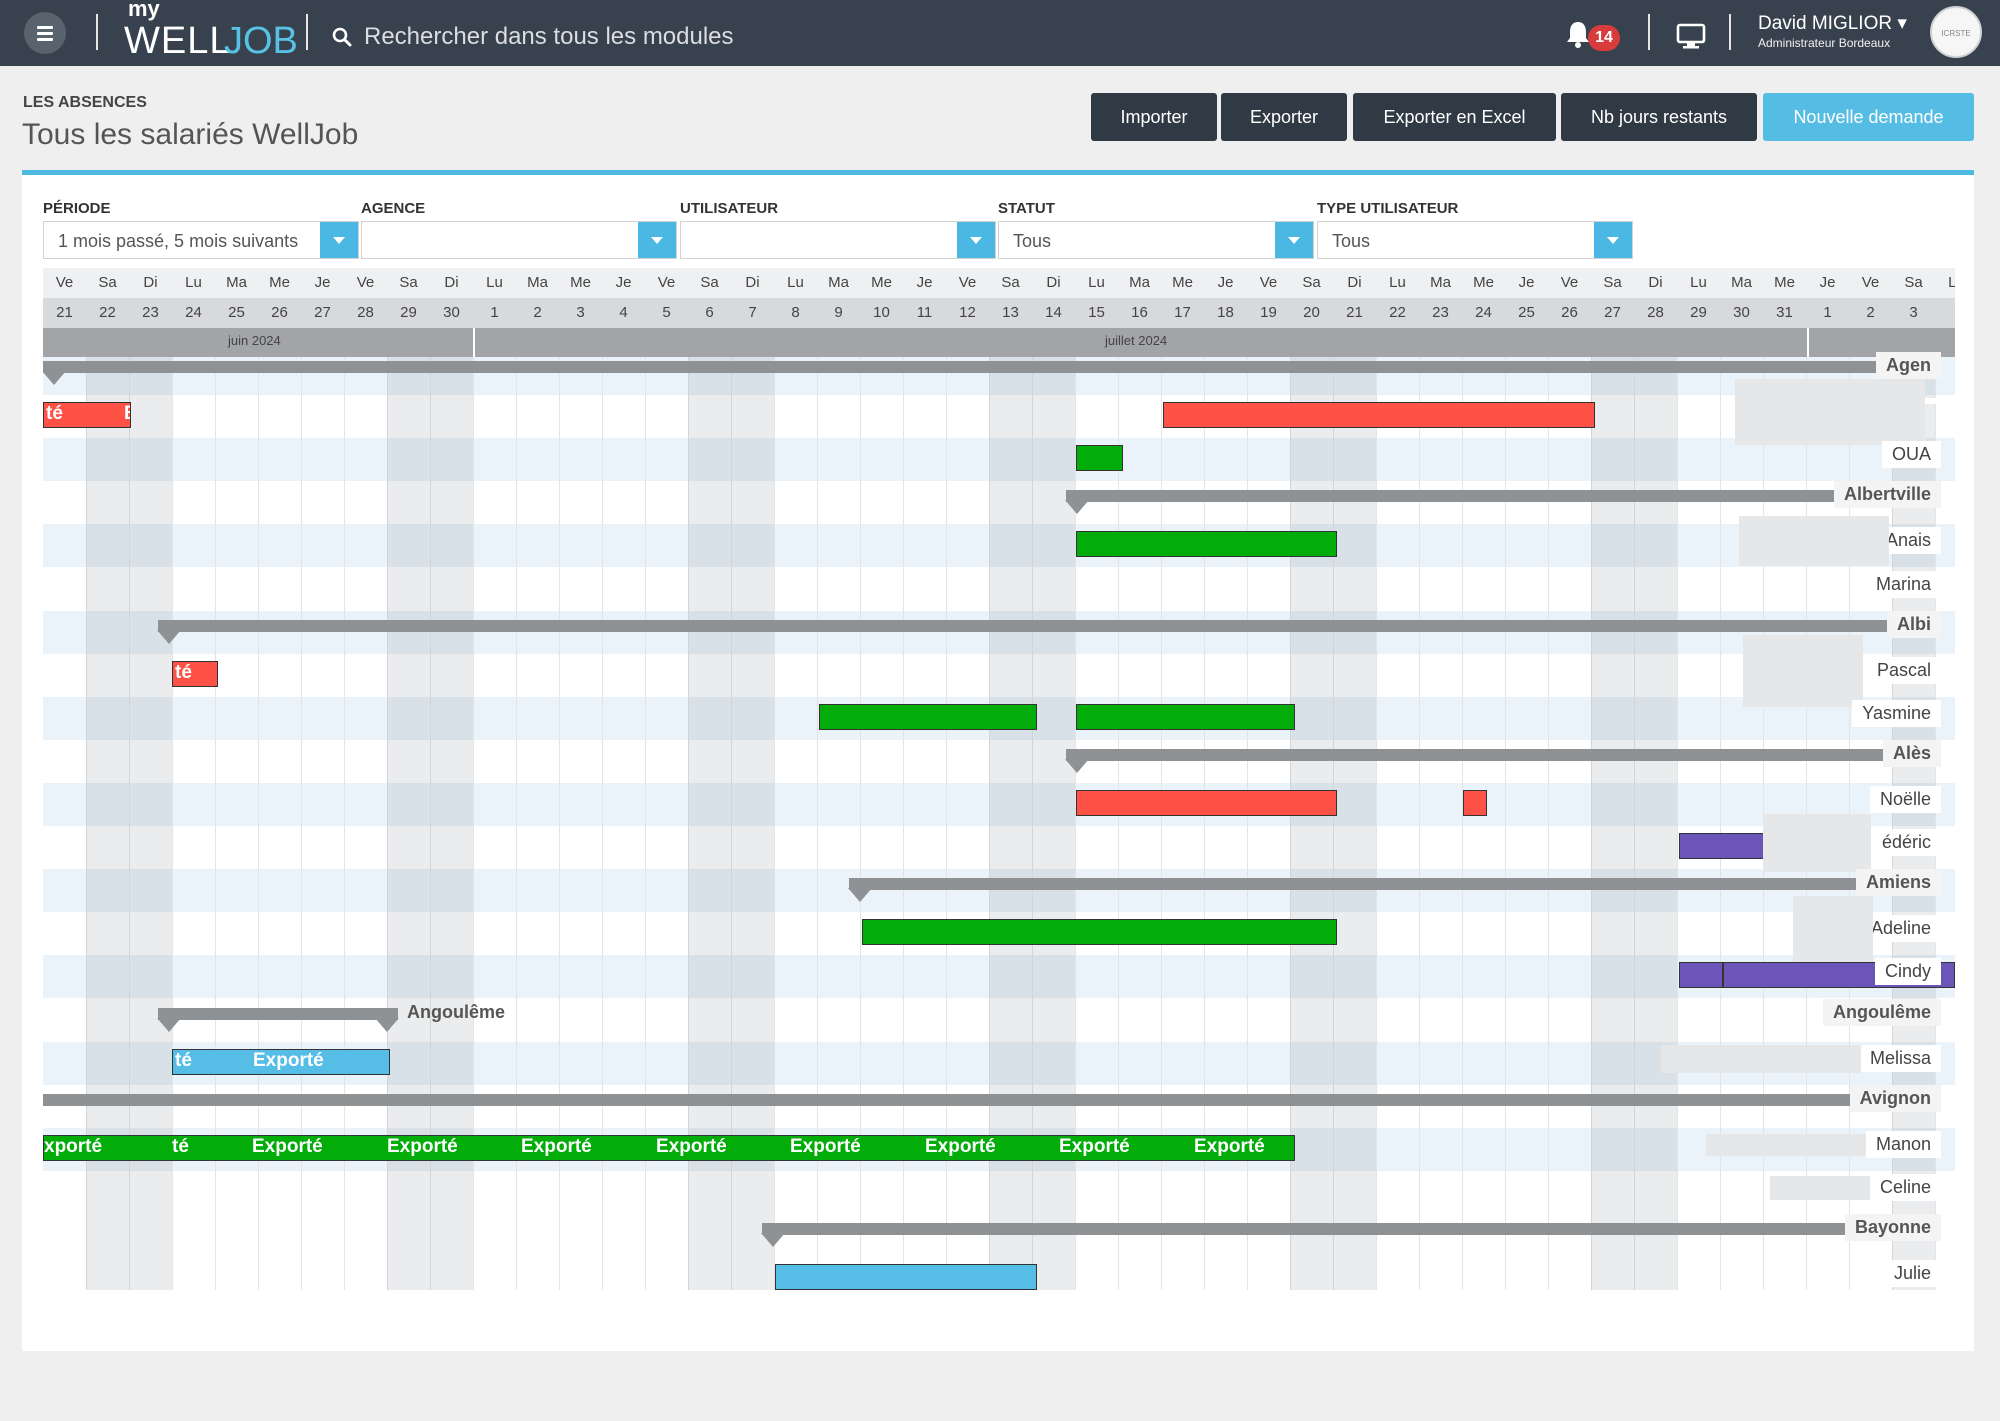  What do you see at coordinates (1741, 282) in the screenshot?
I see `day-name-label: Ma` at bounding box center [1741, 282].